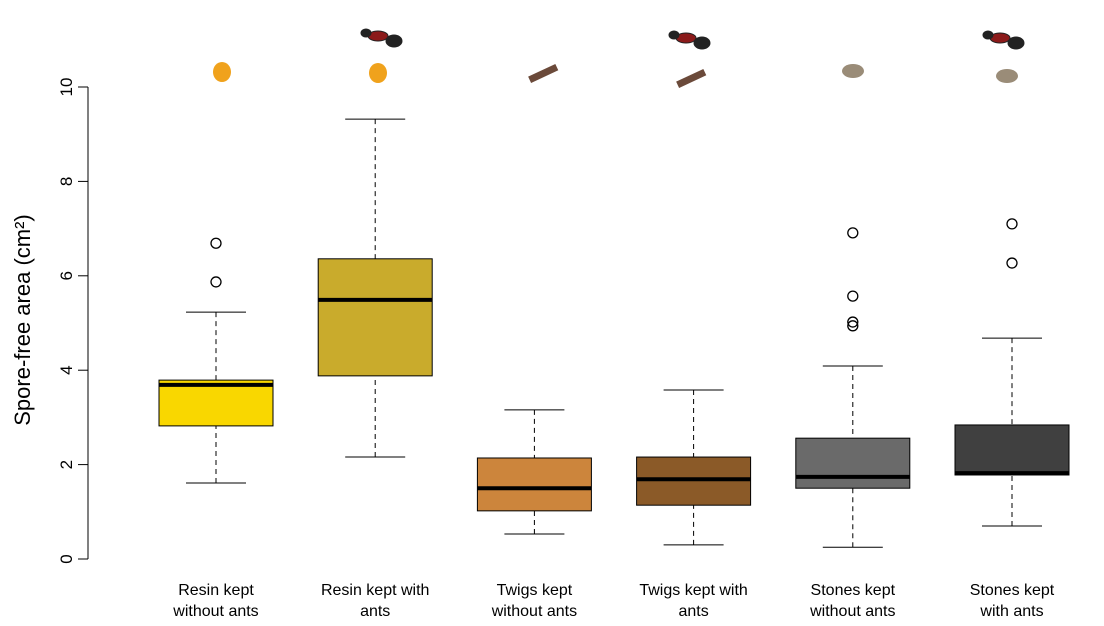  Describe the element at coordinates (66, 369) in the screenshot. I see `y-tick-label: 4` at that location.